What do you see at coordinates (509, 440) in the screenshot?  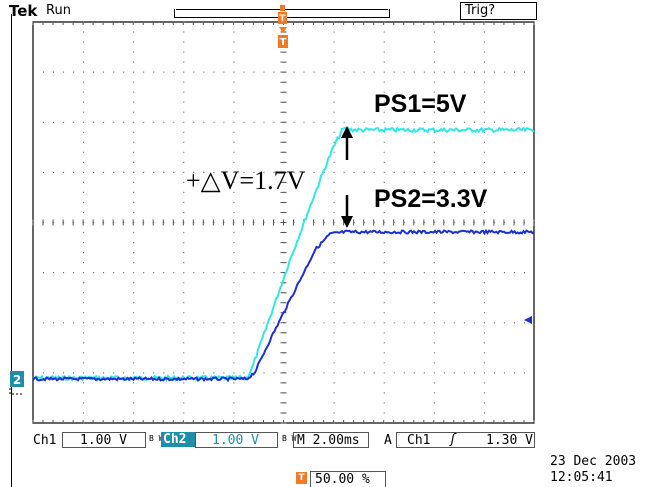 I see `trigger-level: 1.30 V` at bounding box center [509, 440].